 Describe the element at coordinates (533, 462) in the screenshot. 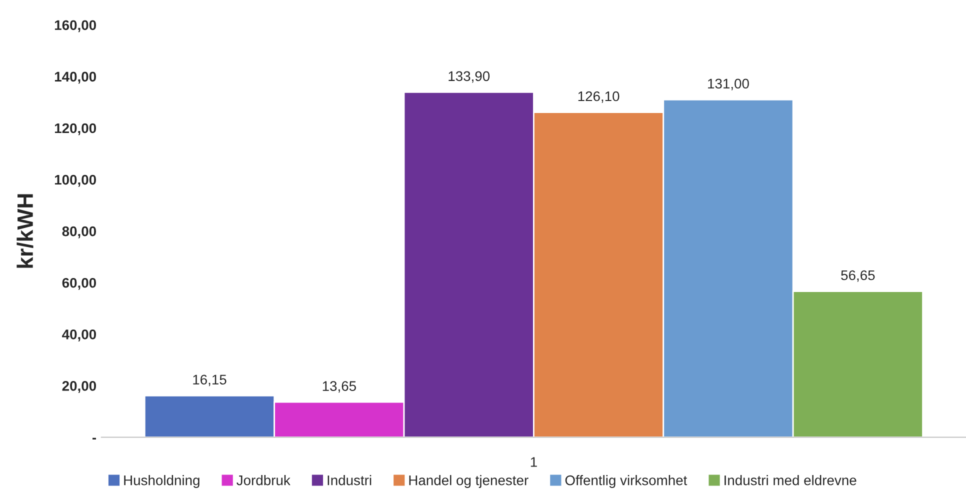

I see `x-tick-label: 1` at that location.